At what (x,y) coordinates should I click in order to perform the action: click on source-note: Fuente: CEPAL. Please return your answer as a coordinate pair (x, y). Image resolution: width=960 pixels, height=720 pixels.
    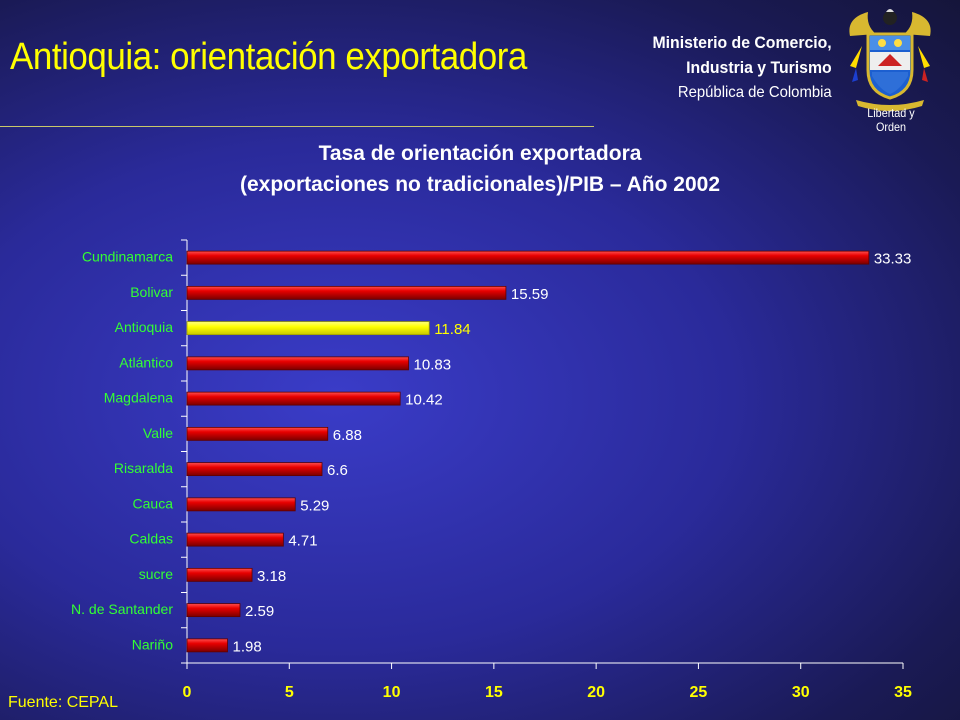
    Looking at the image, I should click on (63, 702).